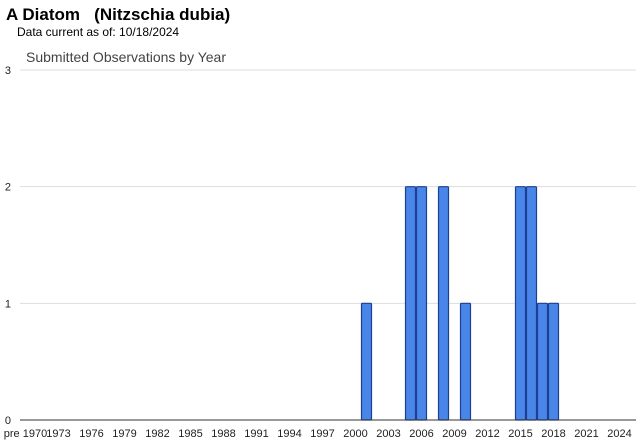 This screenshot has height=442, width=640. What do you see at coordinates (256, 434) in the screenshot?
I see `x-tick-label-7: 1991` at bounding box center [256, 434].